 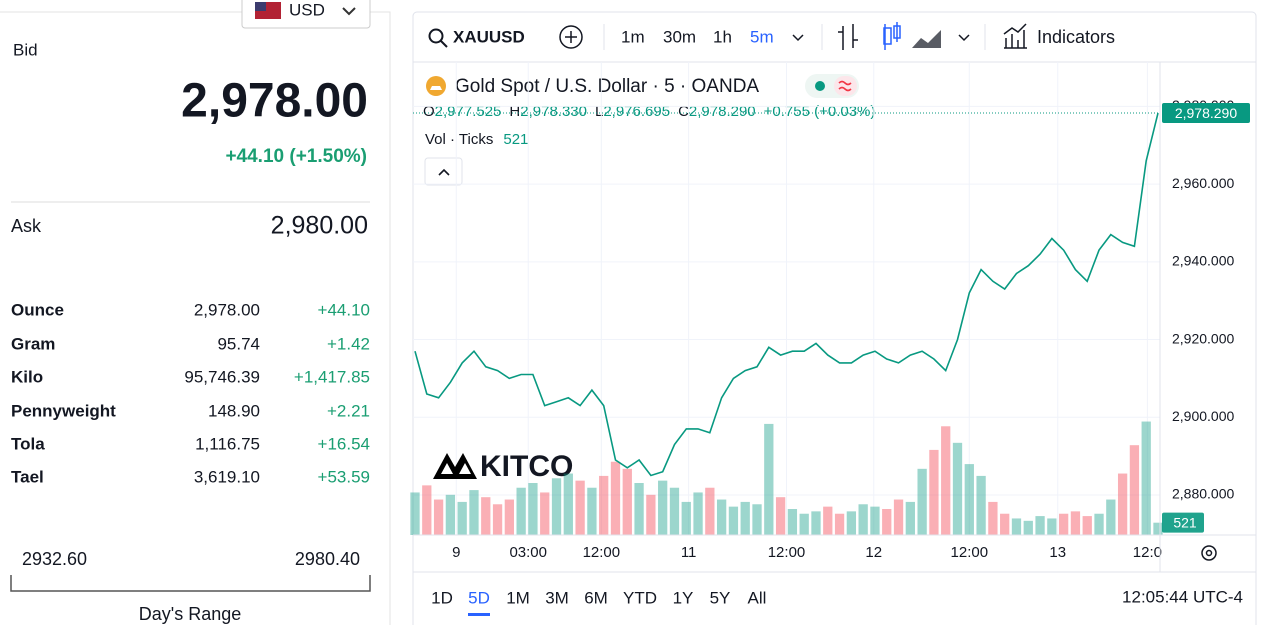 What do you see at coordinates (720, 597) in the screenshot?
I see `range-button: 5Y` at bounding box center [720, 597].